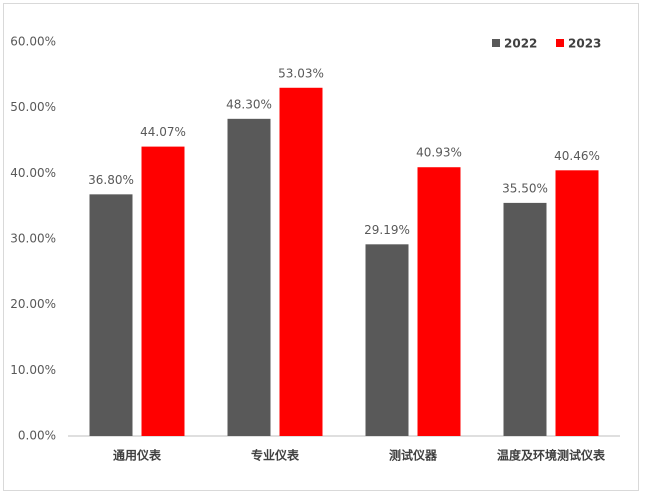 Image resolution: width=645 pixels, height=501 pixels. I want to click on y-tick-label: 60.00%, so click(33, 42).